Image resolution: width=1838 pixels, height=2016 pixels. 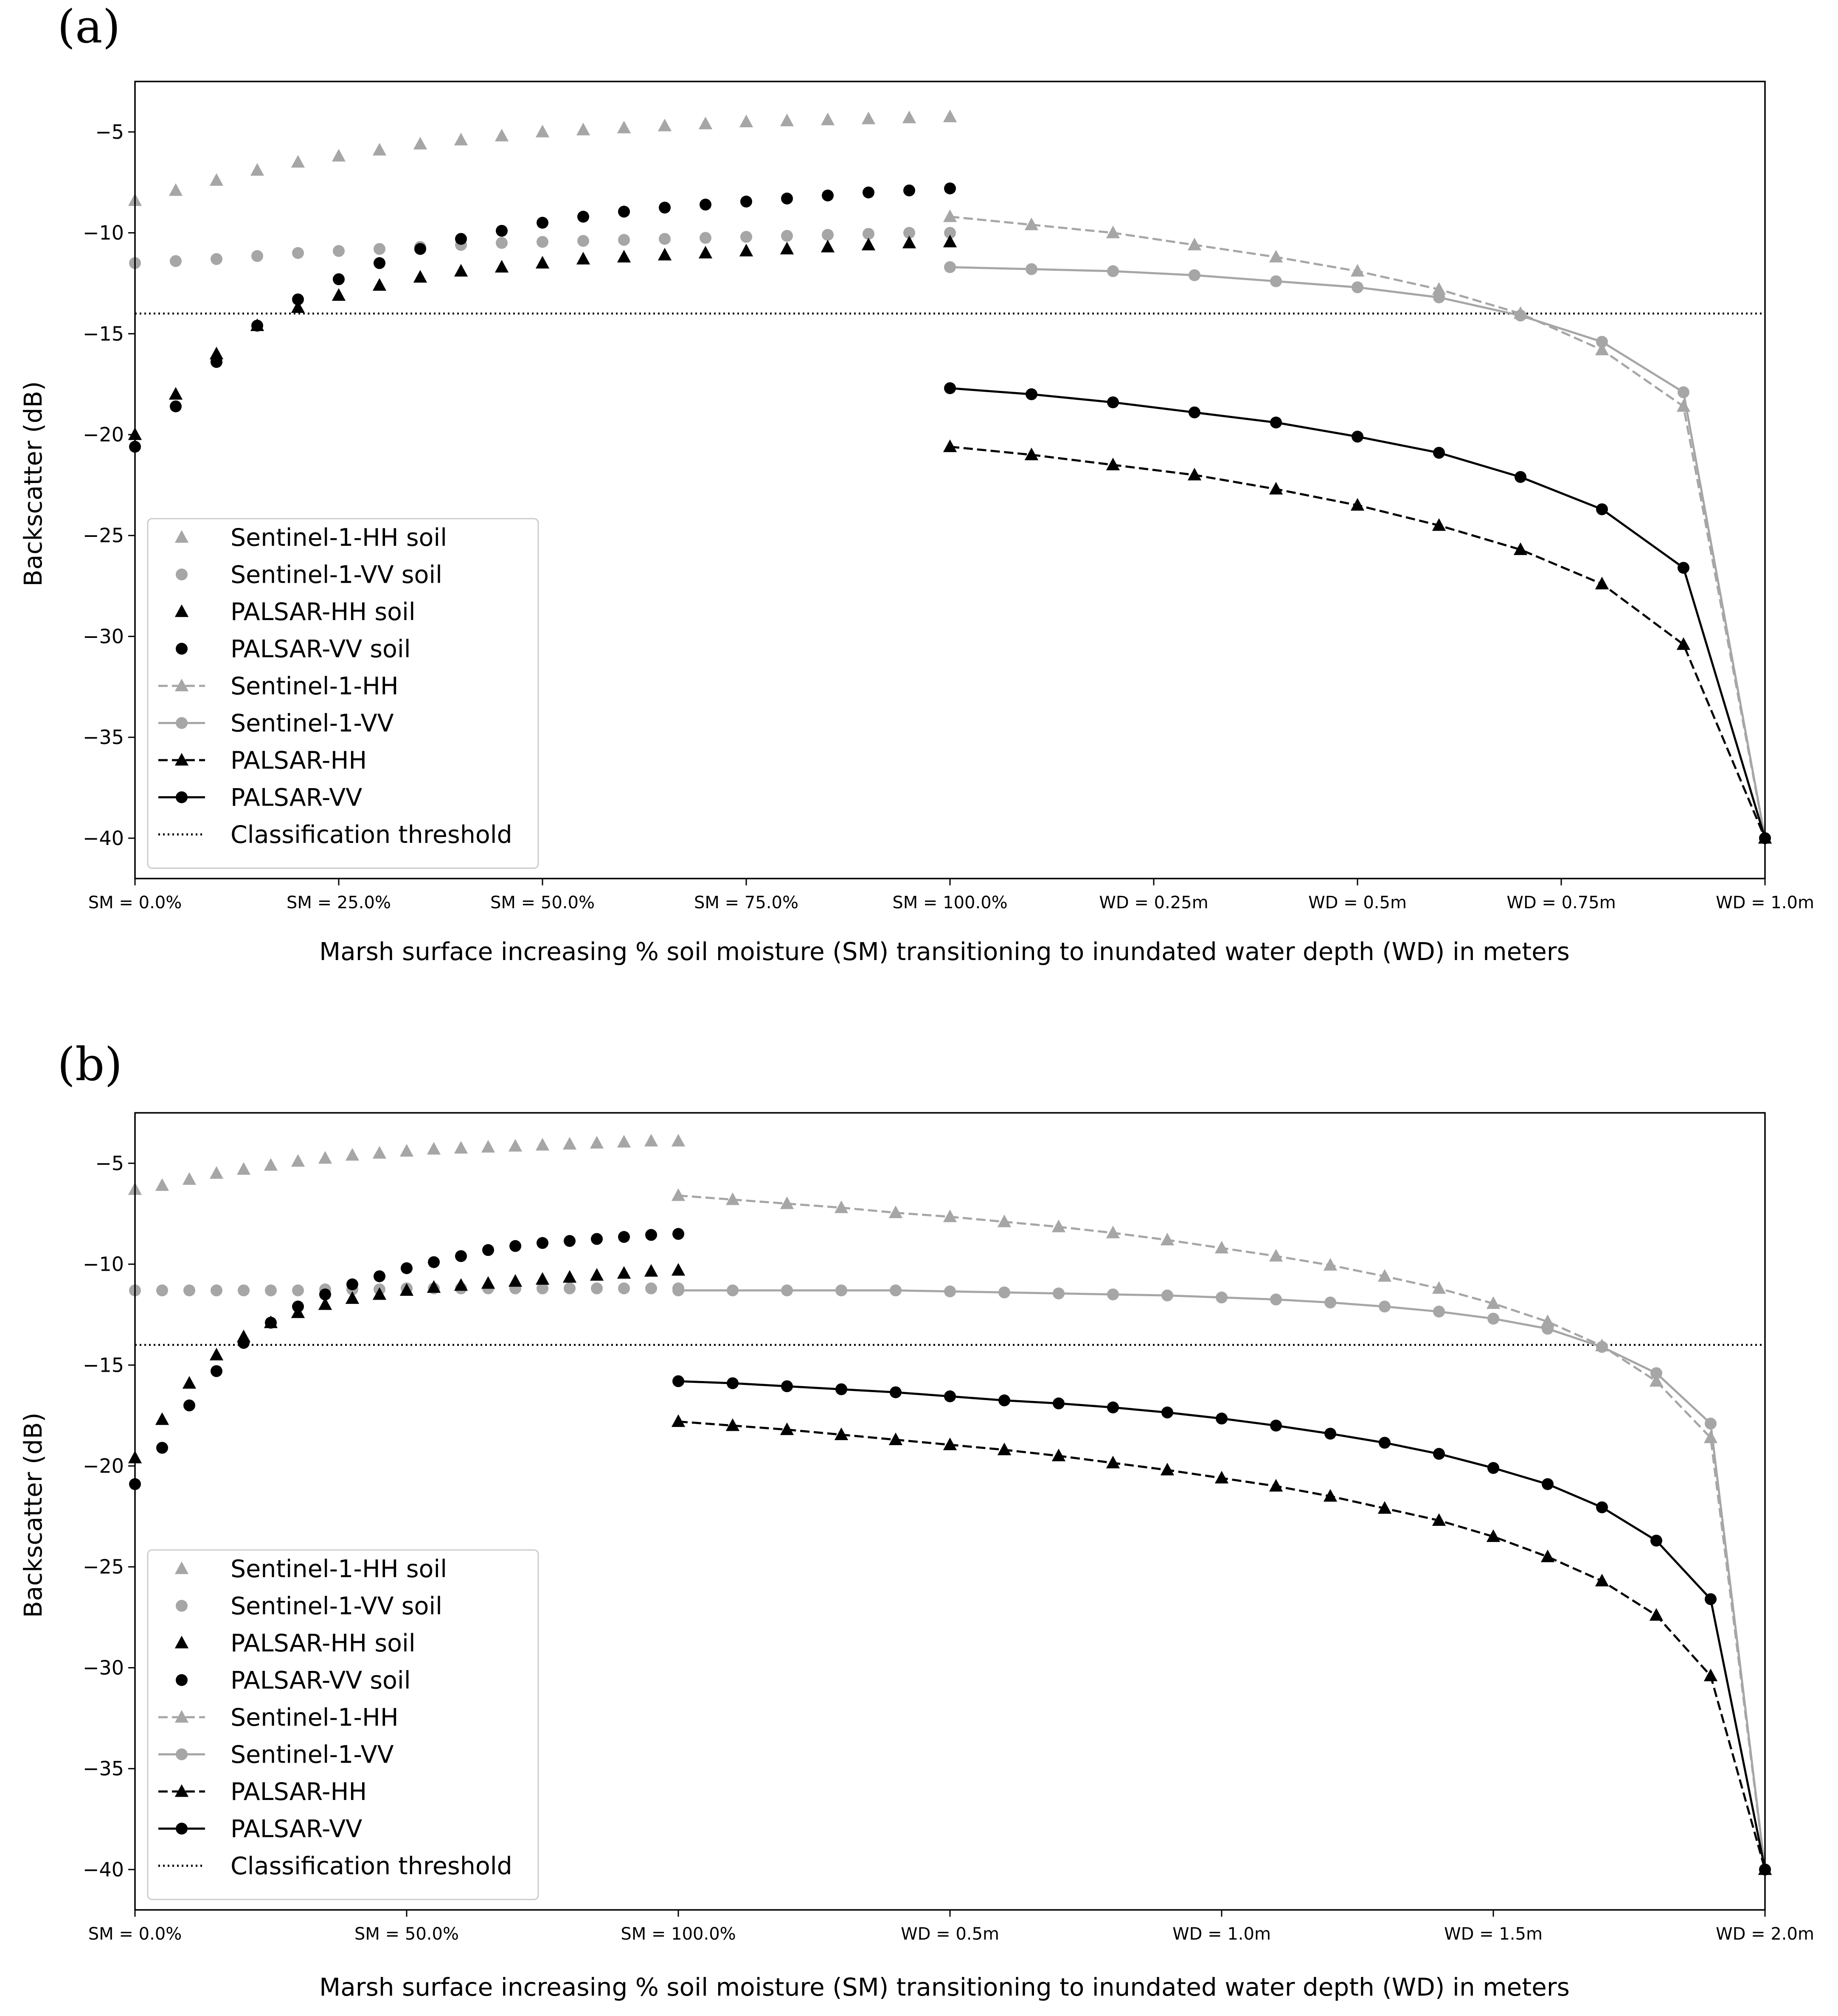 What do you see at coordinates (339, 1569) in the screenshot?
I see `panel-b-legend-label: Sentinel-1-HH soil` at bounding box center [339, 1569].